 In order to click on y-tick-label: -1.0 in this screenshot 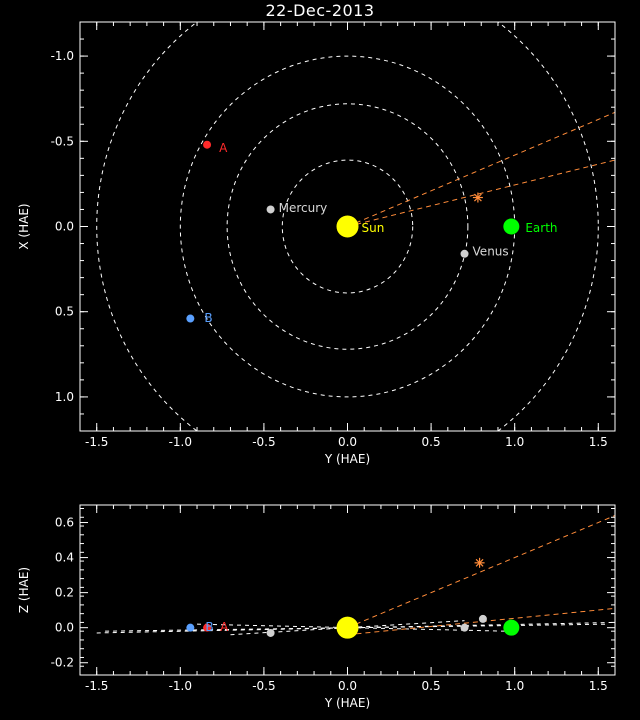, I will do `click(62, 56)`.